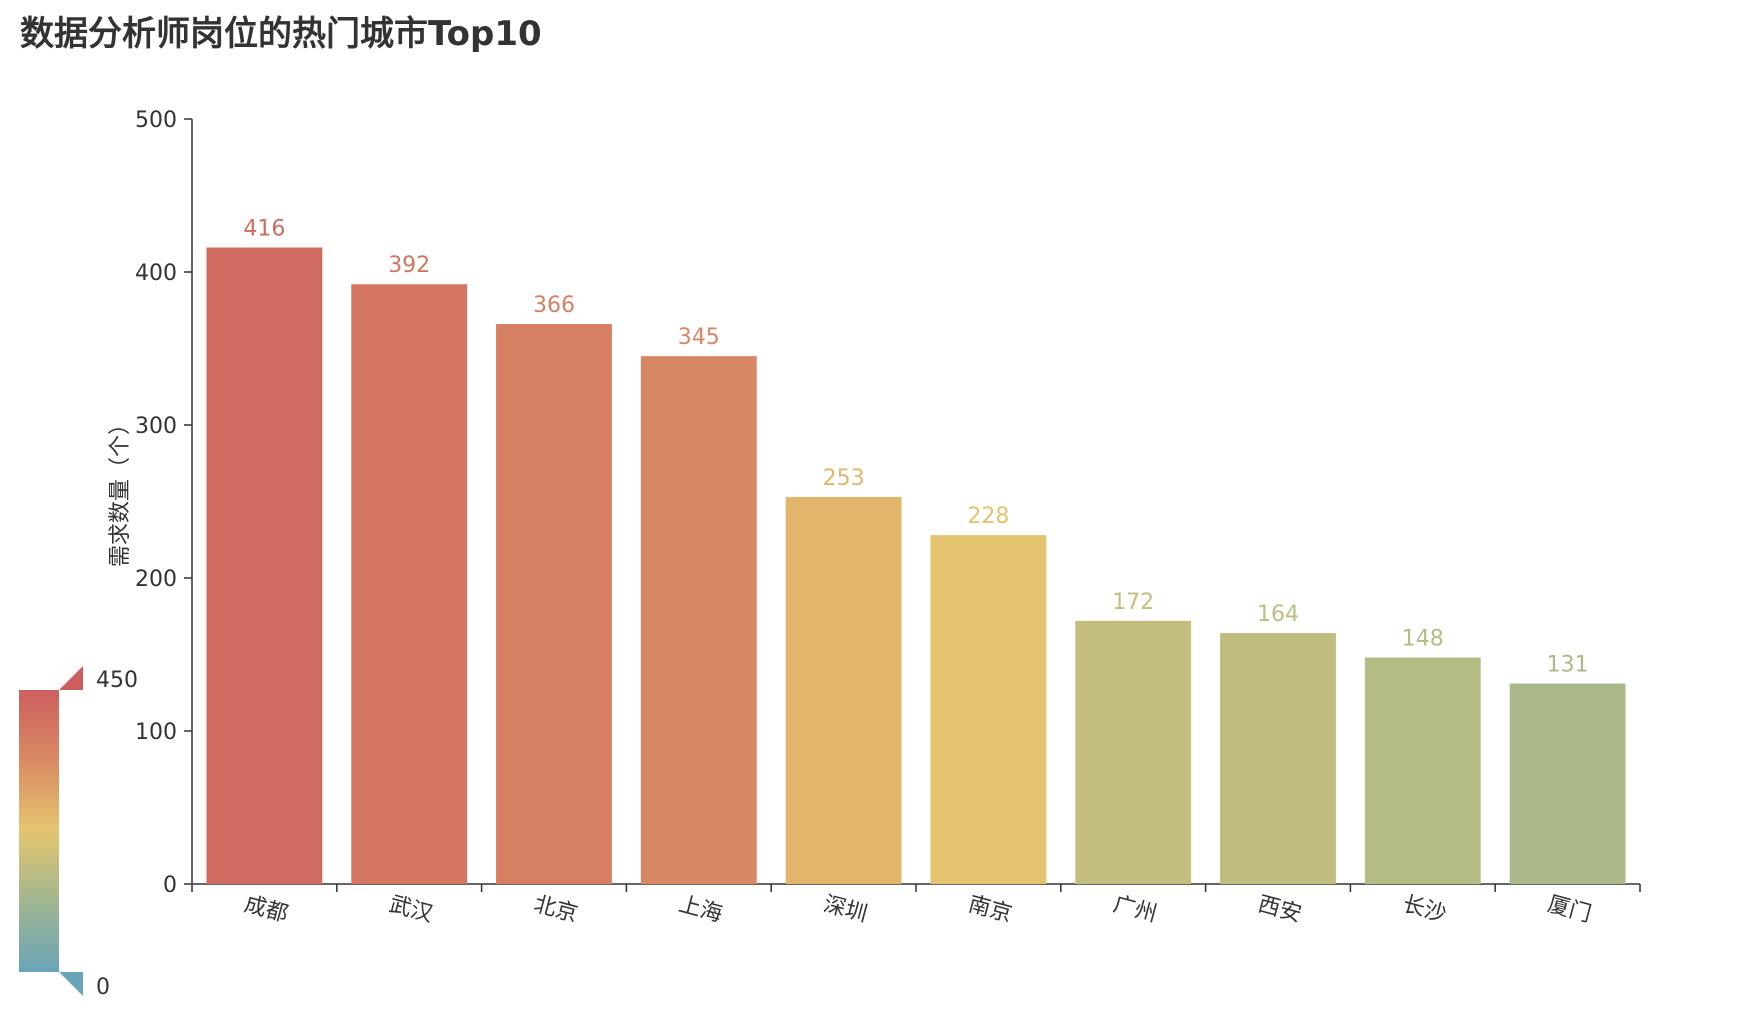 Image resolution: width=1740 pixels, height=1020 pixels. What do you see at coordinates (39, 831) in the screenshot?
I see `visual-map-bar` at bounding box center [39, 831].